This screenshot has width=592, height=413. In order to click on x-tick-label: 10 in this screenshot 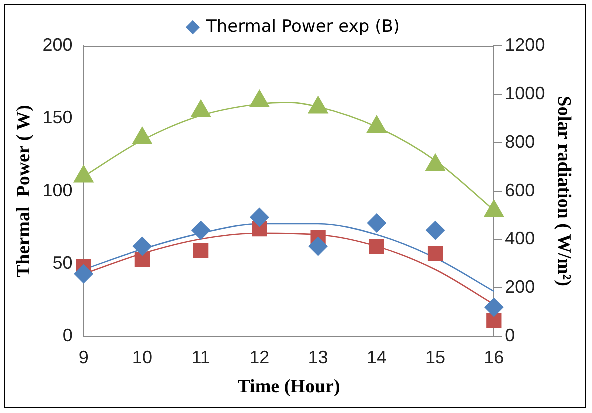, I will do `click(142, 357)`.